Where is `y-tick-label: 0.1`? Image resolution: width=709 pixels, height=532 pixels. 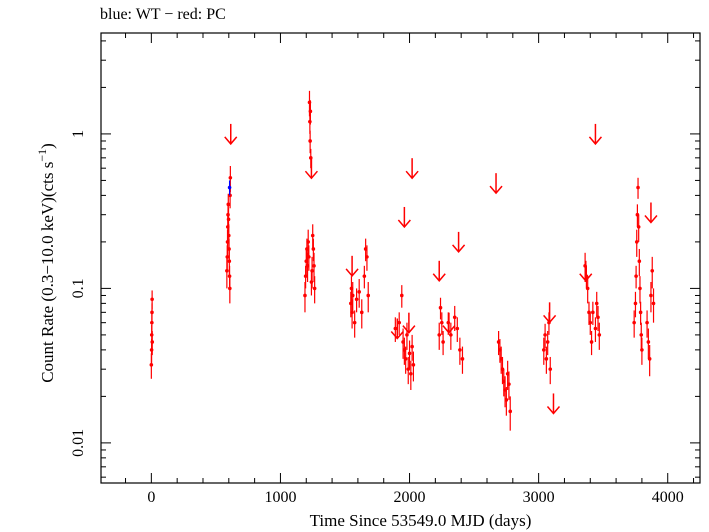 y-tick-label: 0.1 is located at coordinates (78, 288).